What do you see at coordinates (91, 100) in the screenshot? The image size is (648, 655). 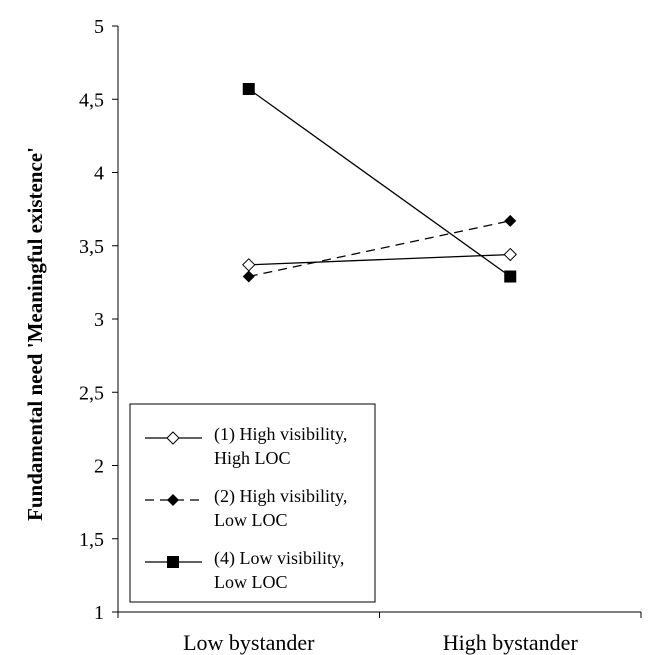 I see `y-tick-label: 4,5` at bounding box center [91, 100].